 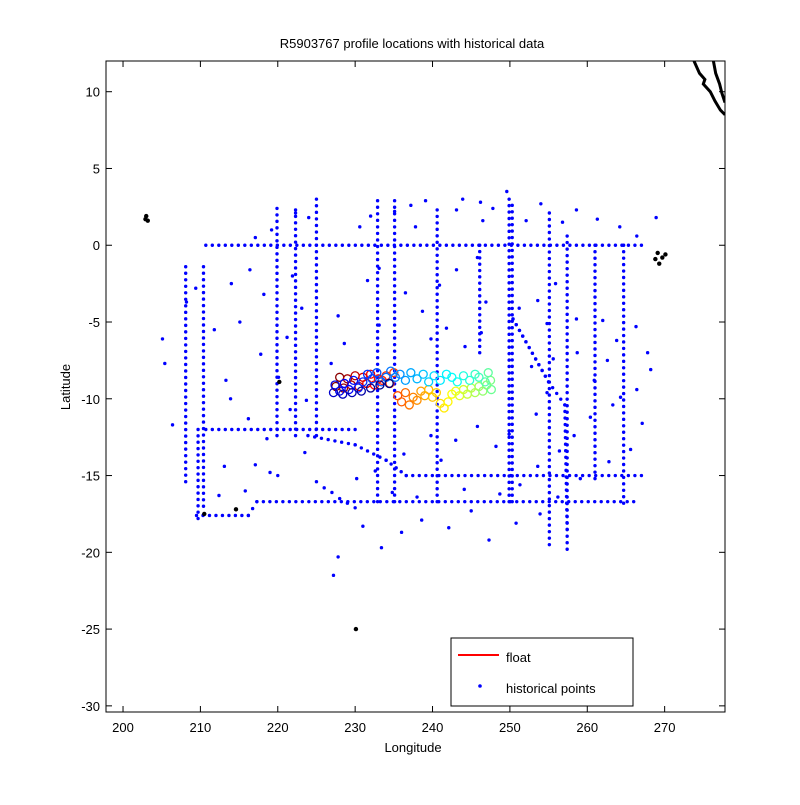 I want to click on x-tick-label: 240, so click(x=433, y=727).